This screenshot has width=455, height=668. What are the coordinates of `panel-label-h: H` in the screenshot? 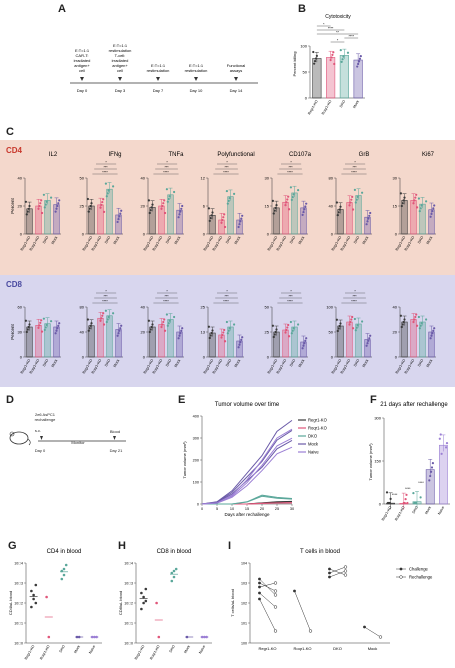 It's located at (122, 546).